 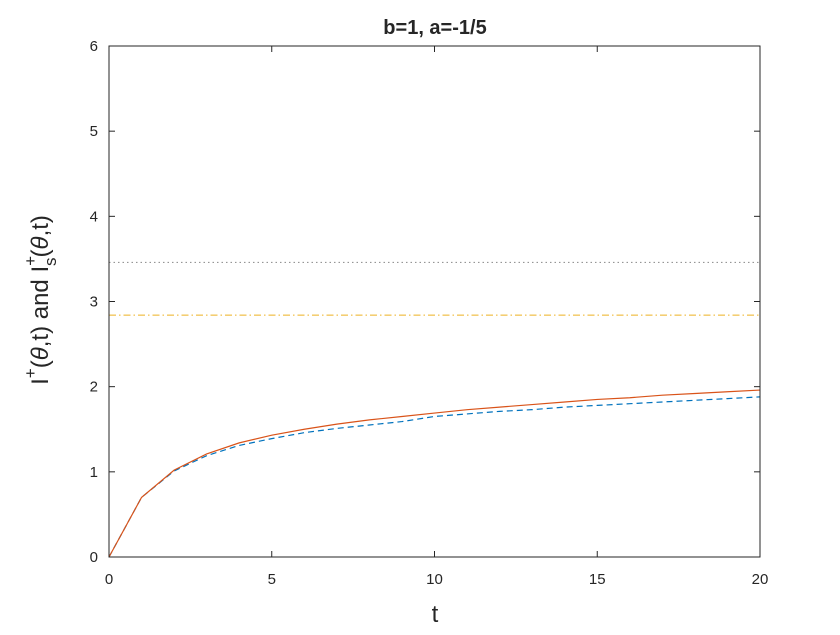 I want to click on y-tick-label: 1, so click(x=94, y=472).